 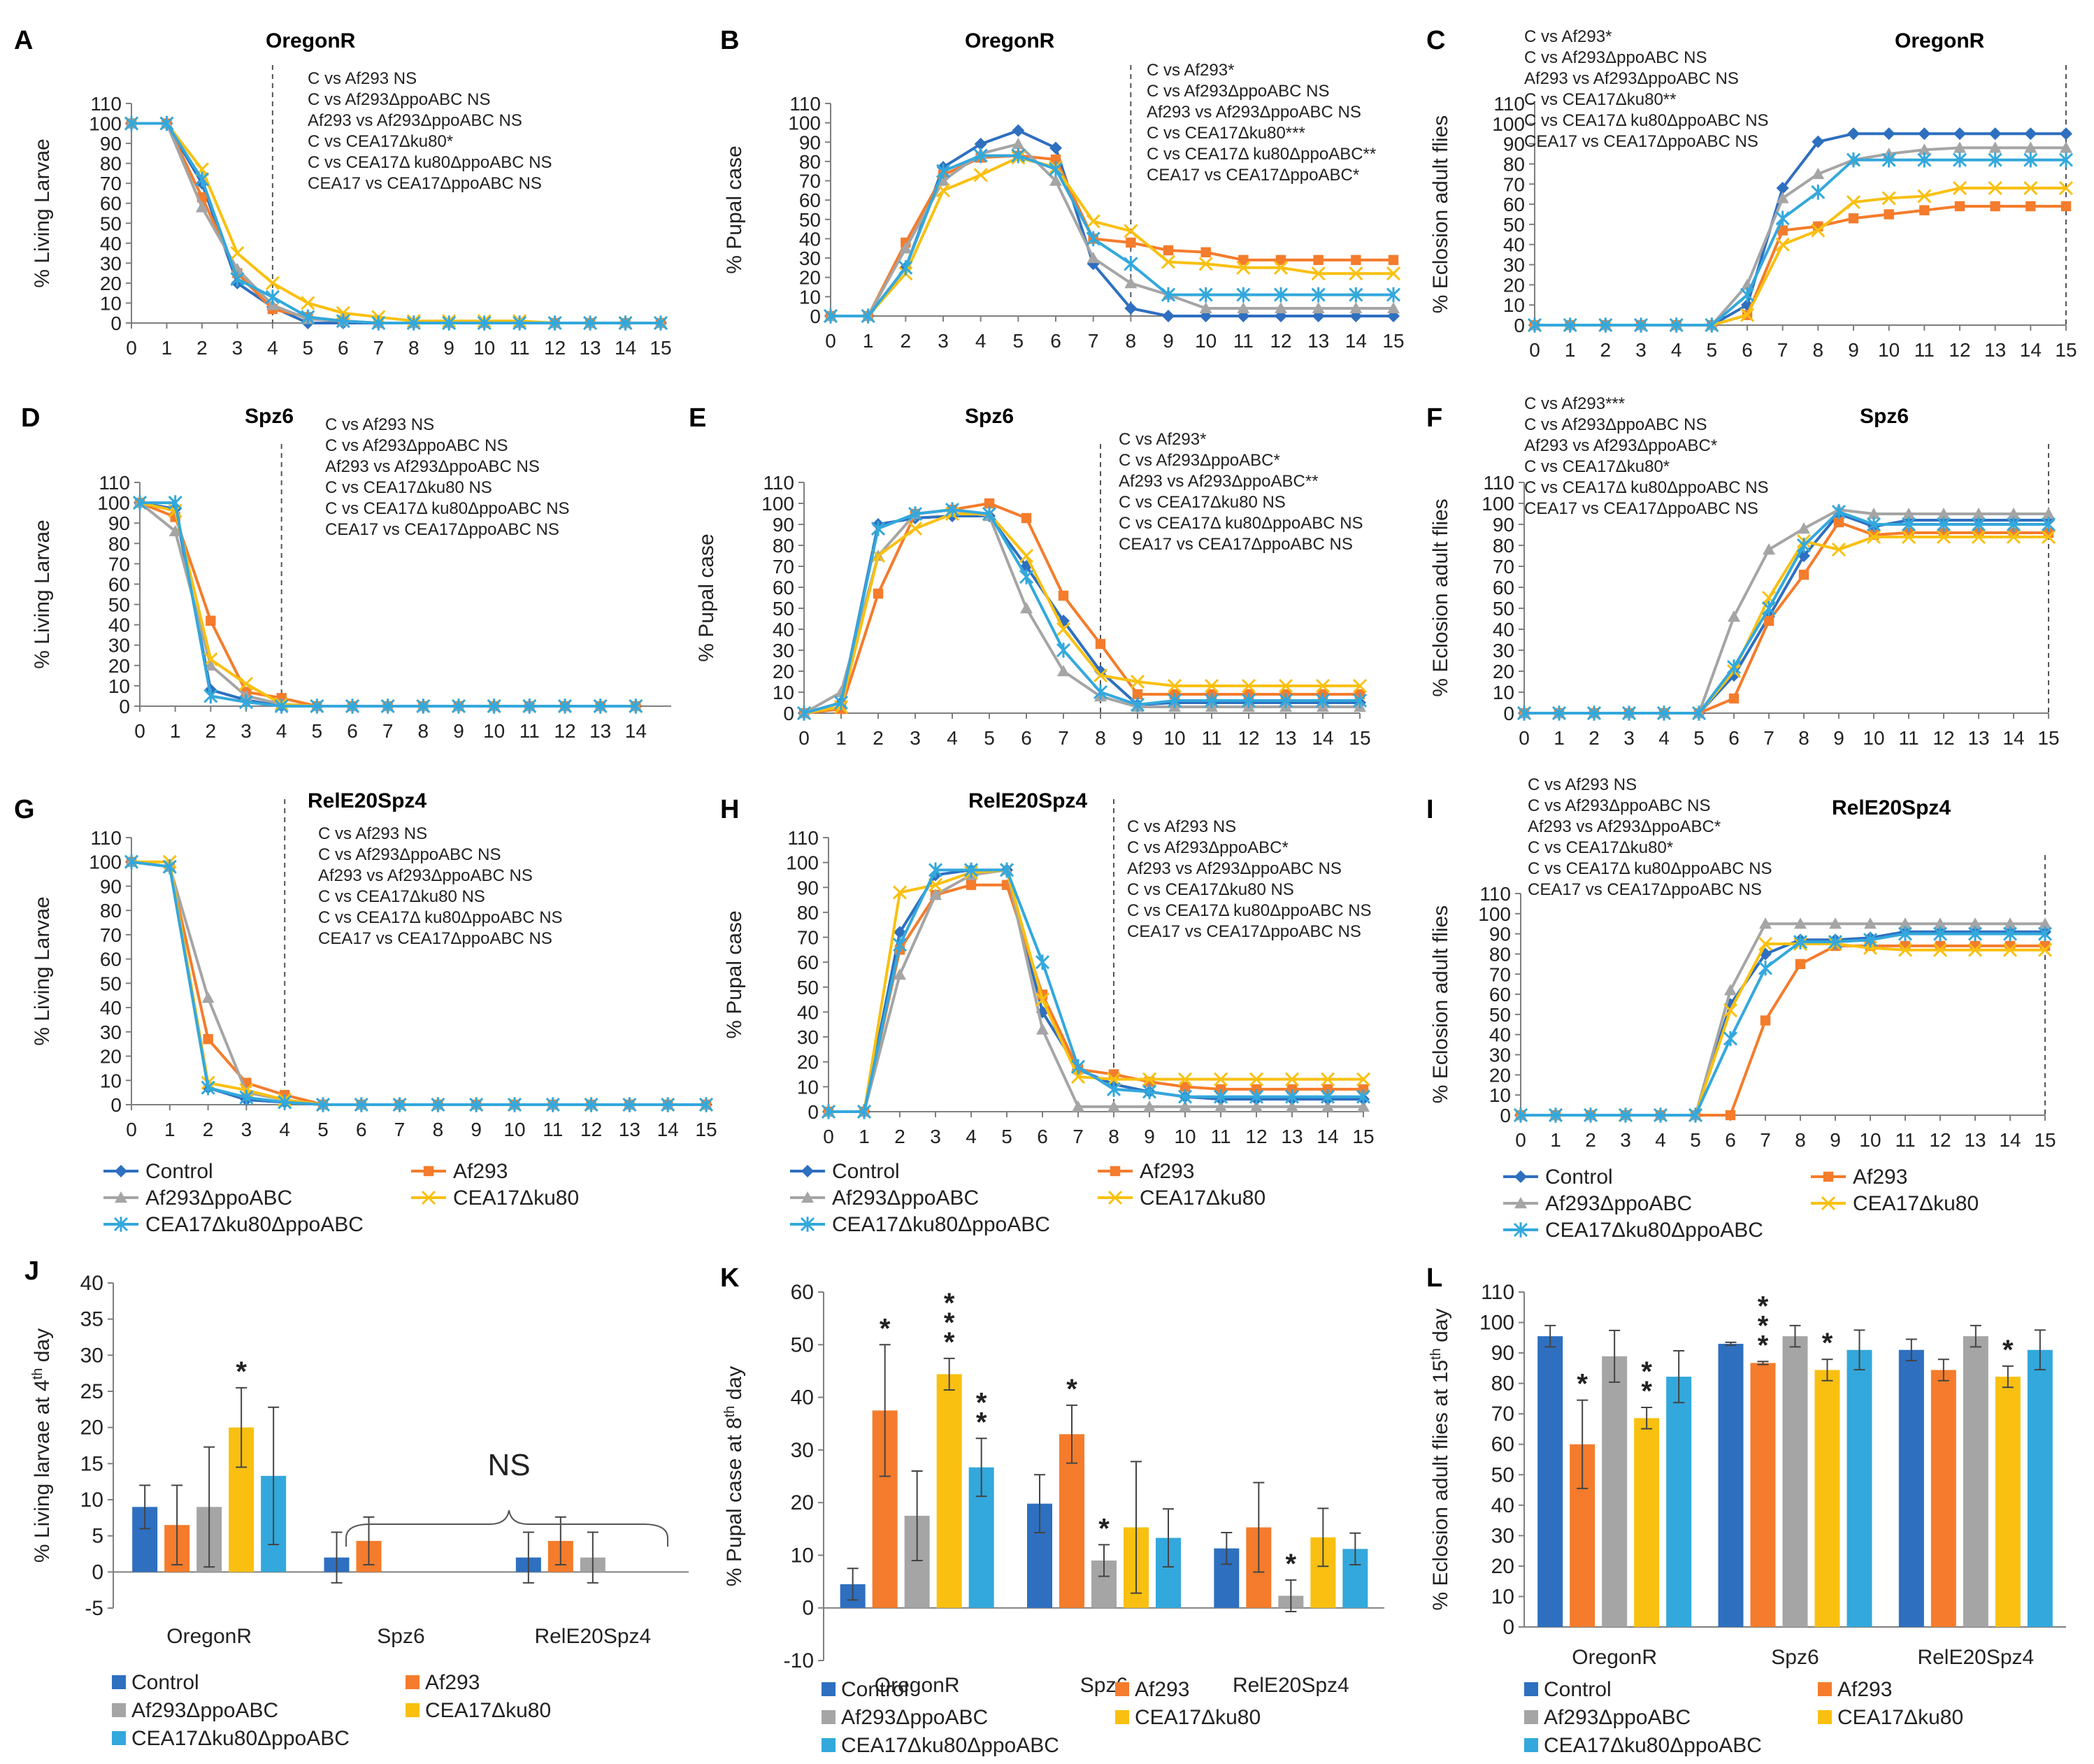 What do you see at coordinates (878, 738) in the screenshot?
I see `x-tick-label: 2` at bounding box center [878, 738].